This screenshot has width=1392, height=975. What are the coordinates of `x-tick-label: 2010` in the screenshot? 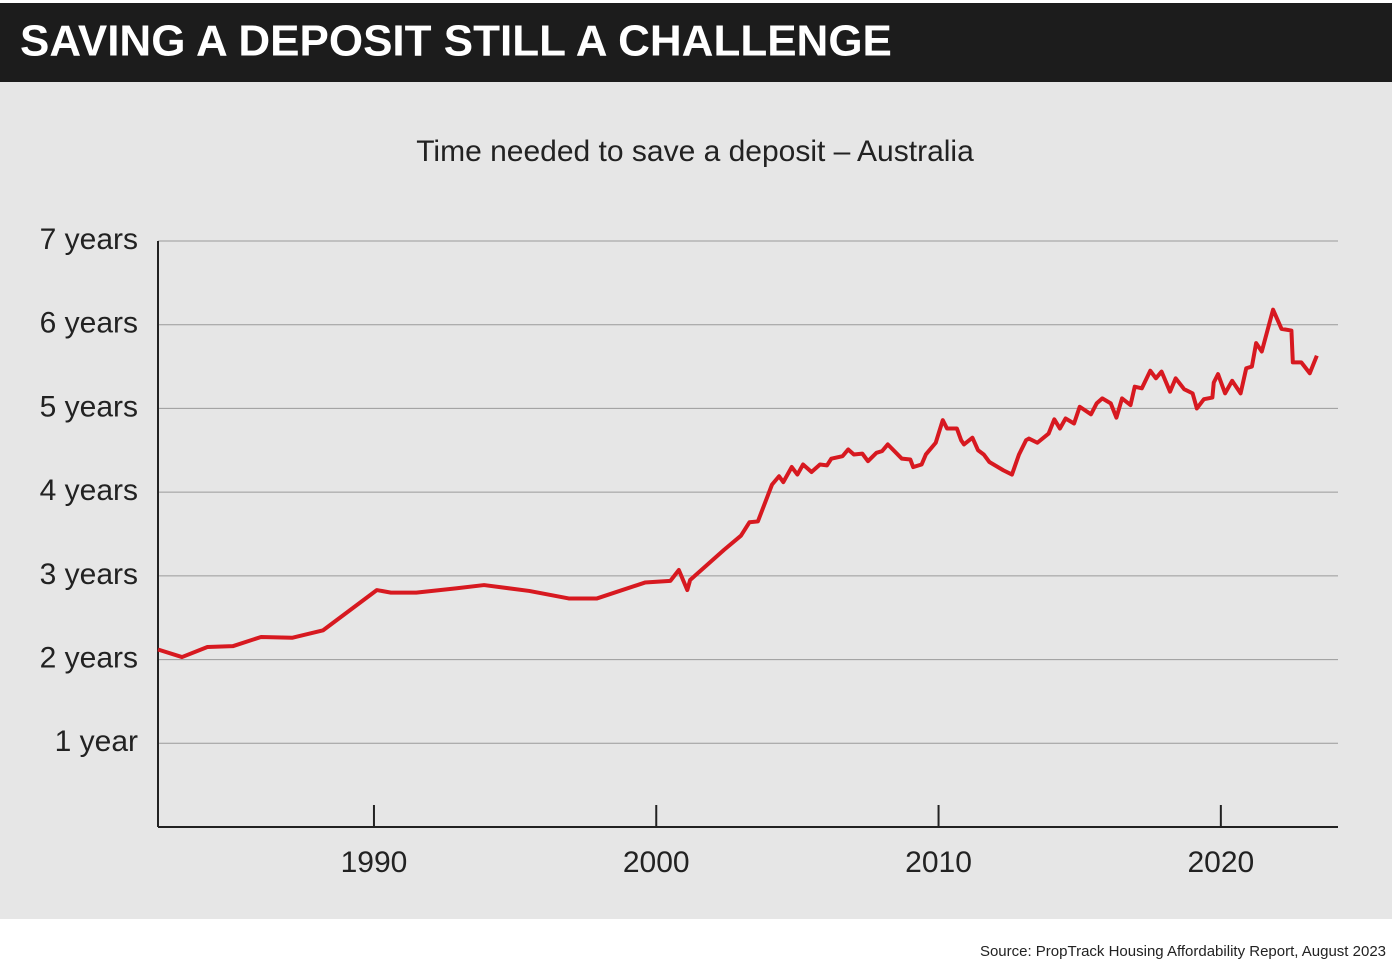 It's located at (938, 862).